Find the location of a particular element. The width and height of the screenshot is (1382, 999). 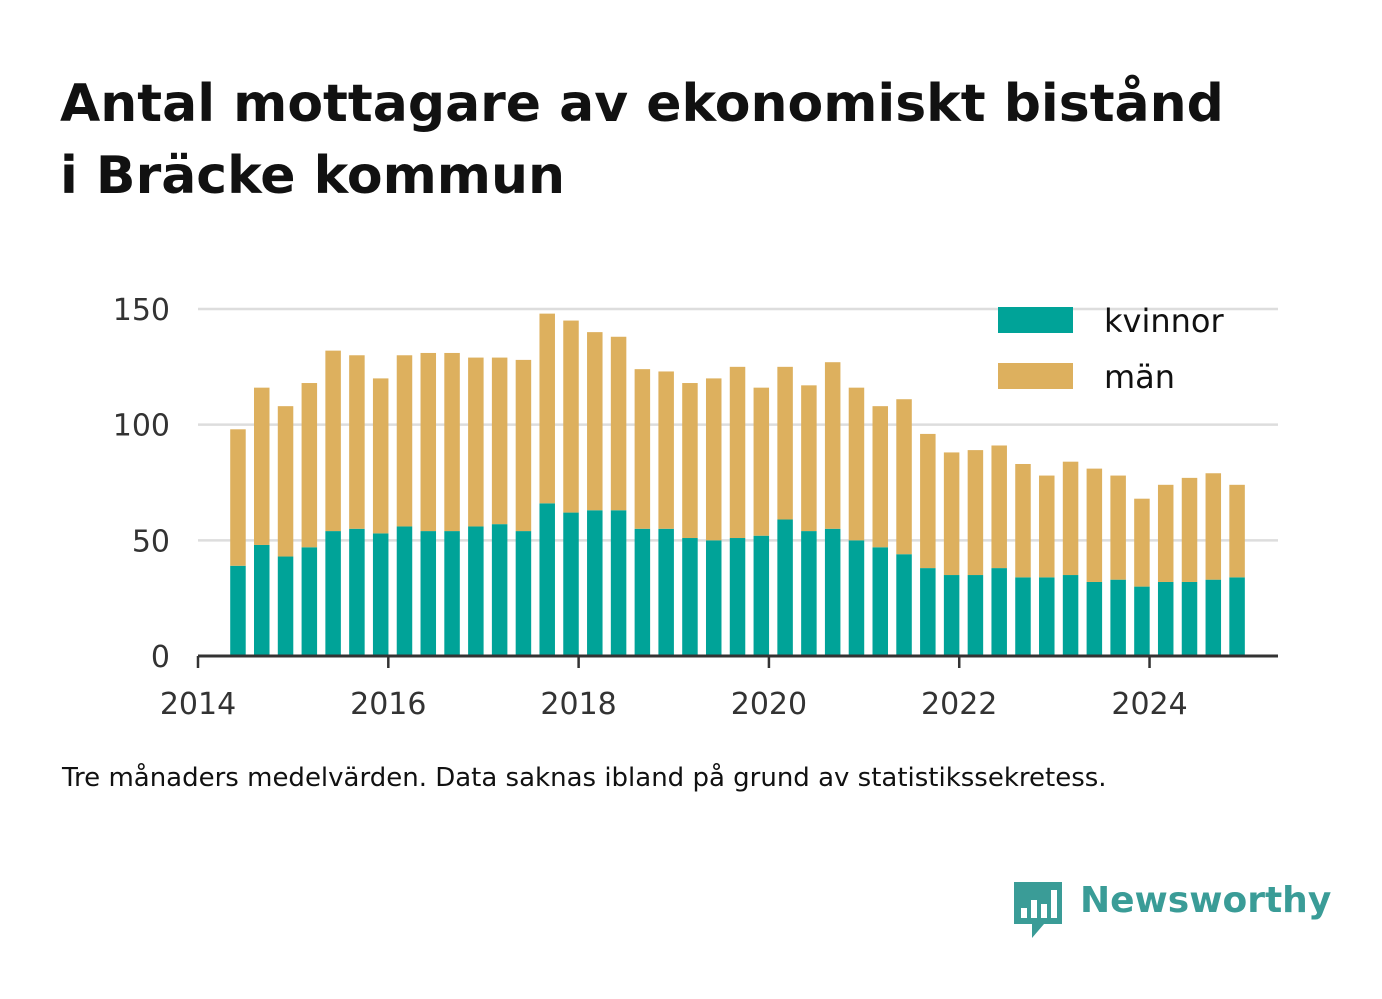

legend: kvinnor män is located at coordinates (1111, 349).